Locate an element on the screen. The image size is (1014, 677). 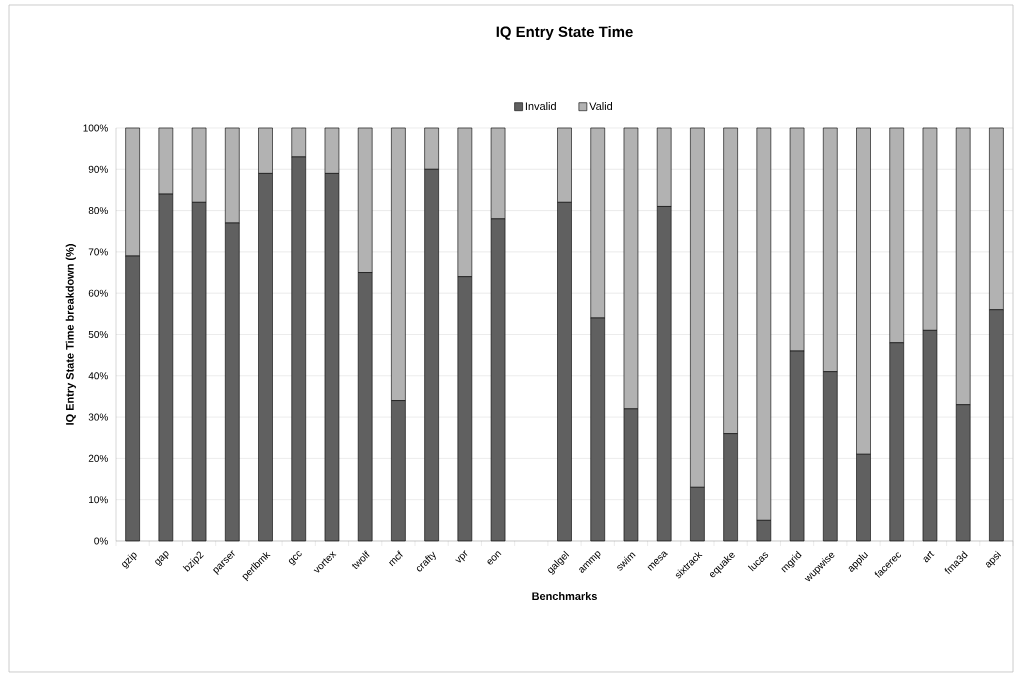
x-axis-title: Benchmarks is located at coordinates (564, 596).